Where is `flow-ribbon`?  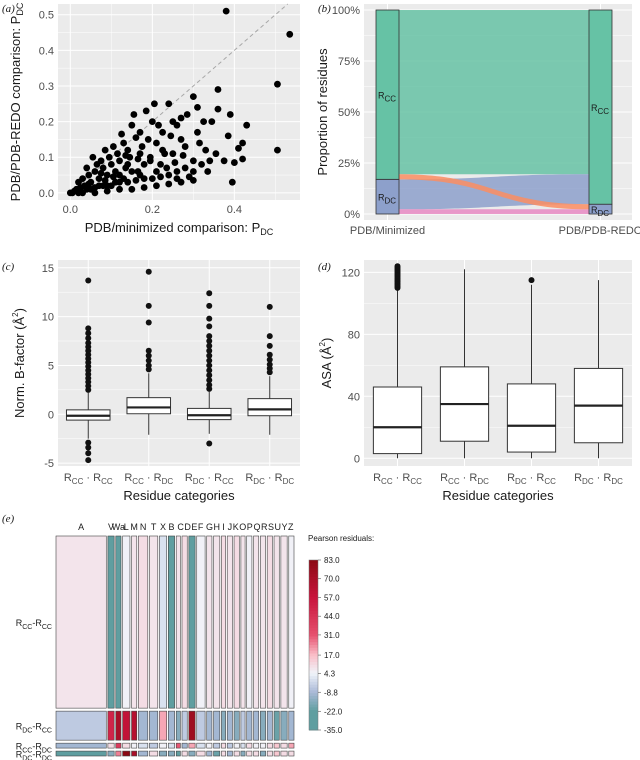 flow-ribbon is located at coordinates (494, 211).